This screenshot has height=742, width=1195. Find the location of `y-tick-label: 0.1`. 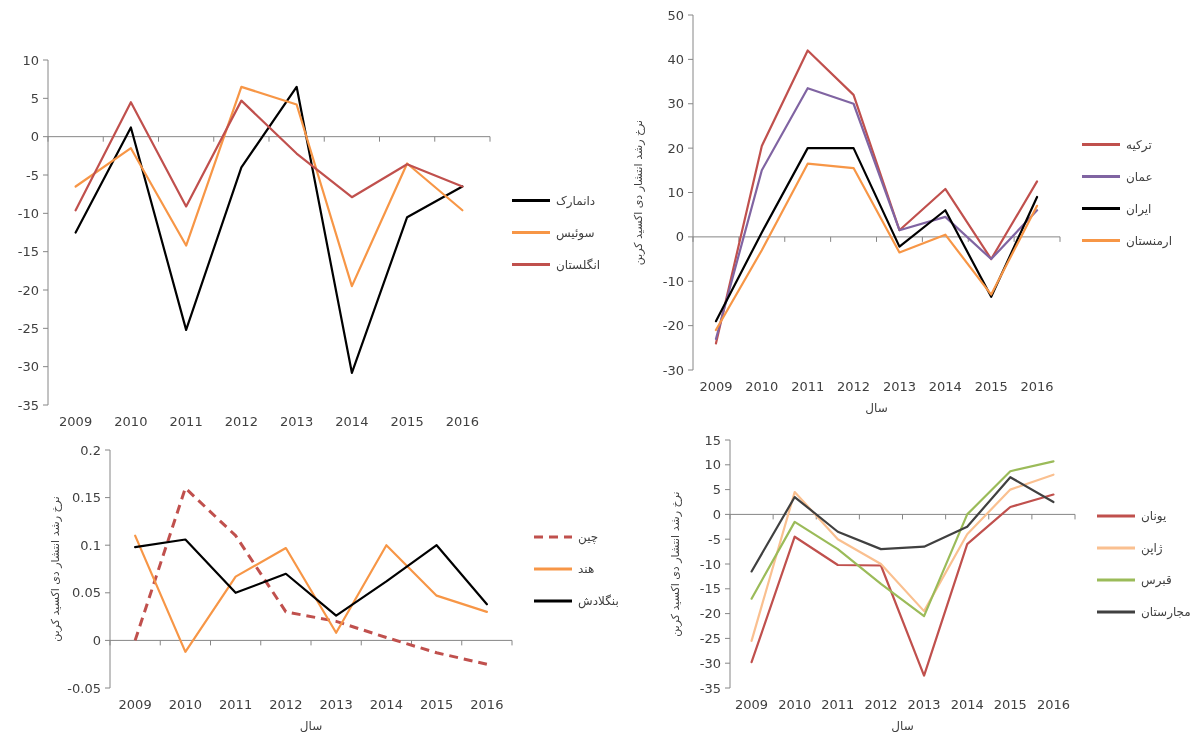

y-tick-label: 0.1 is located at coordinates (90, 545).